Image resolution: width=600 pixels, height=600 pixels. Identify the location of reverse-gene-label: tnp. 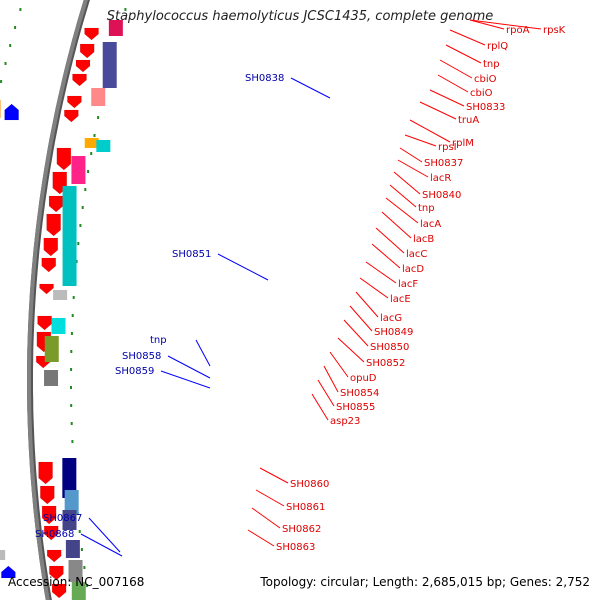
(491, 64).